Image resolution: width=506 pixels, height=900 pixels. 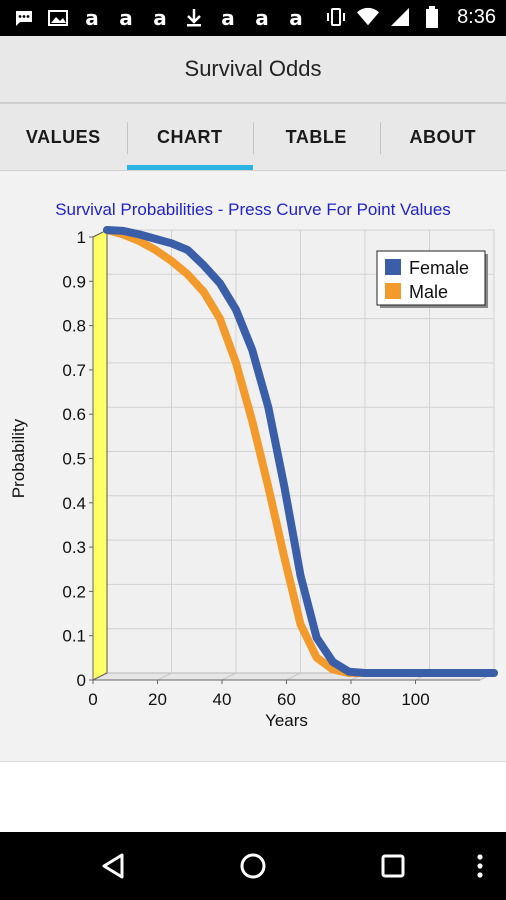 What do you see at coordinates (286, 720) in the screenshot?
I see `x-axis-label: Years` at bounding box center [286, 720].